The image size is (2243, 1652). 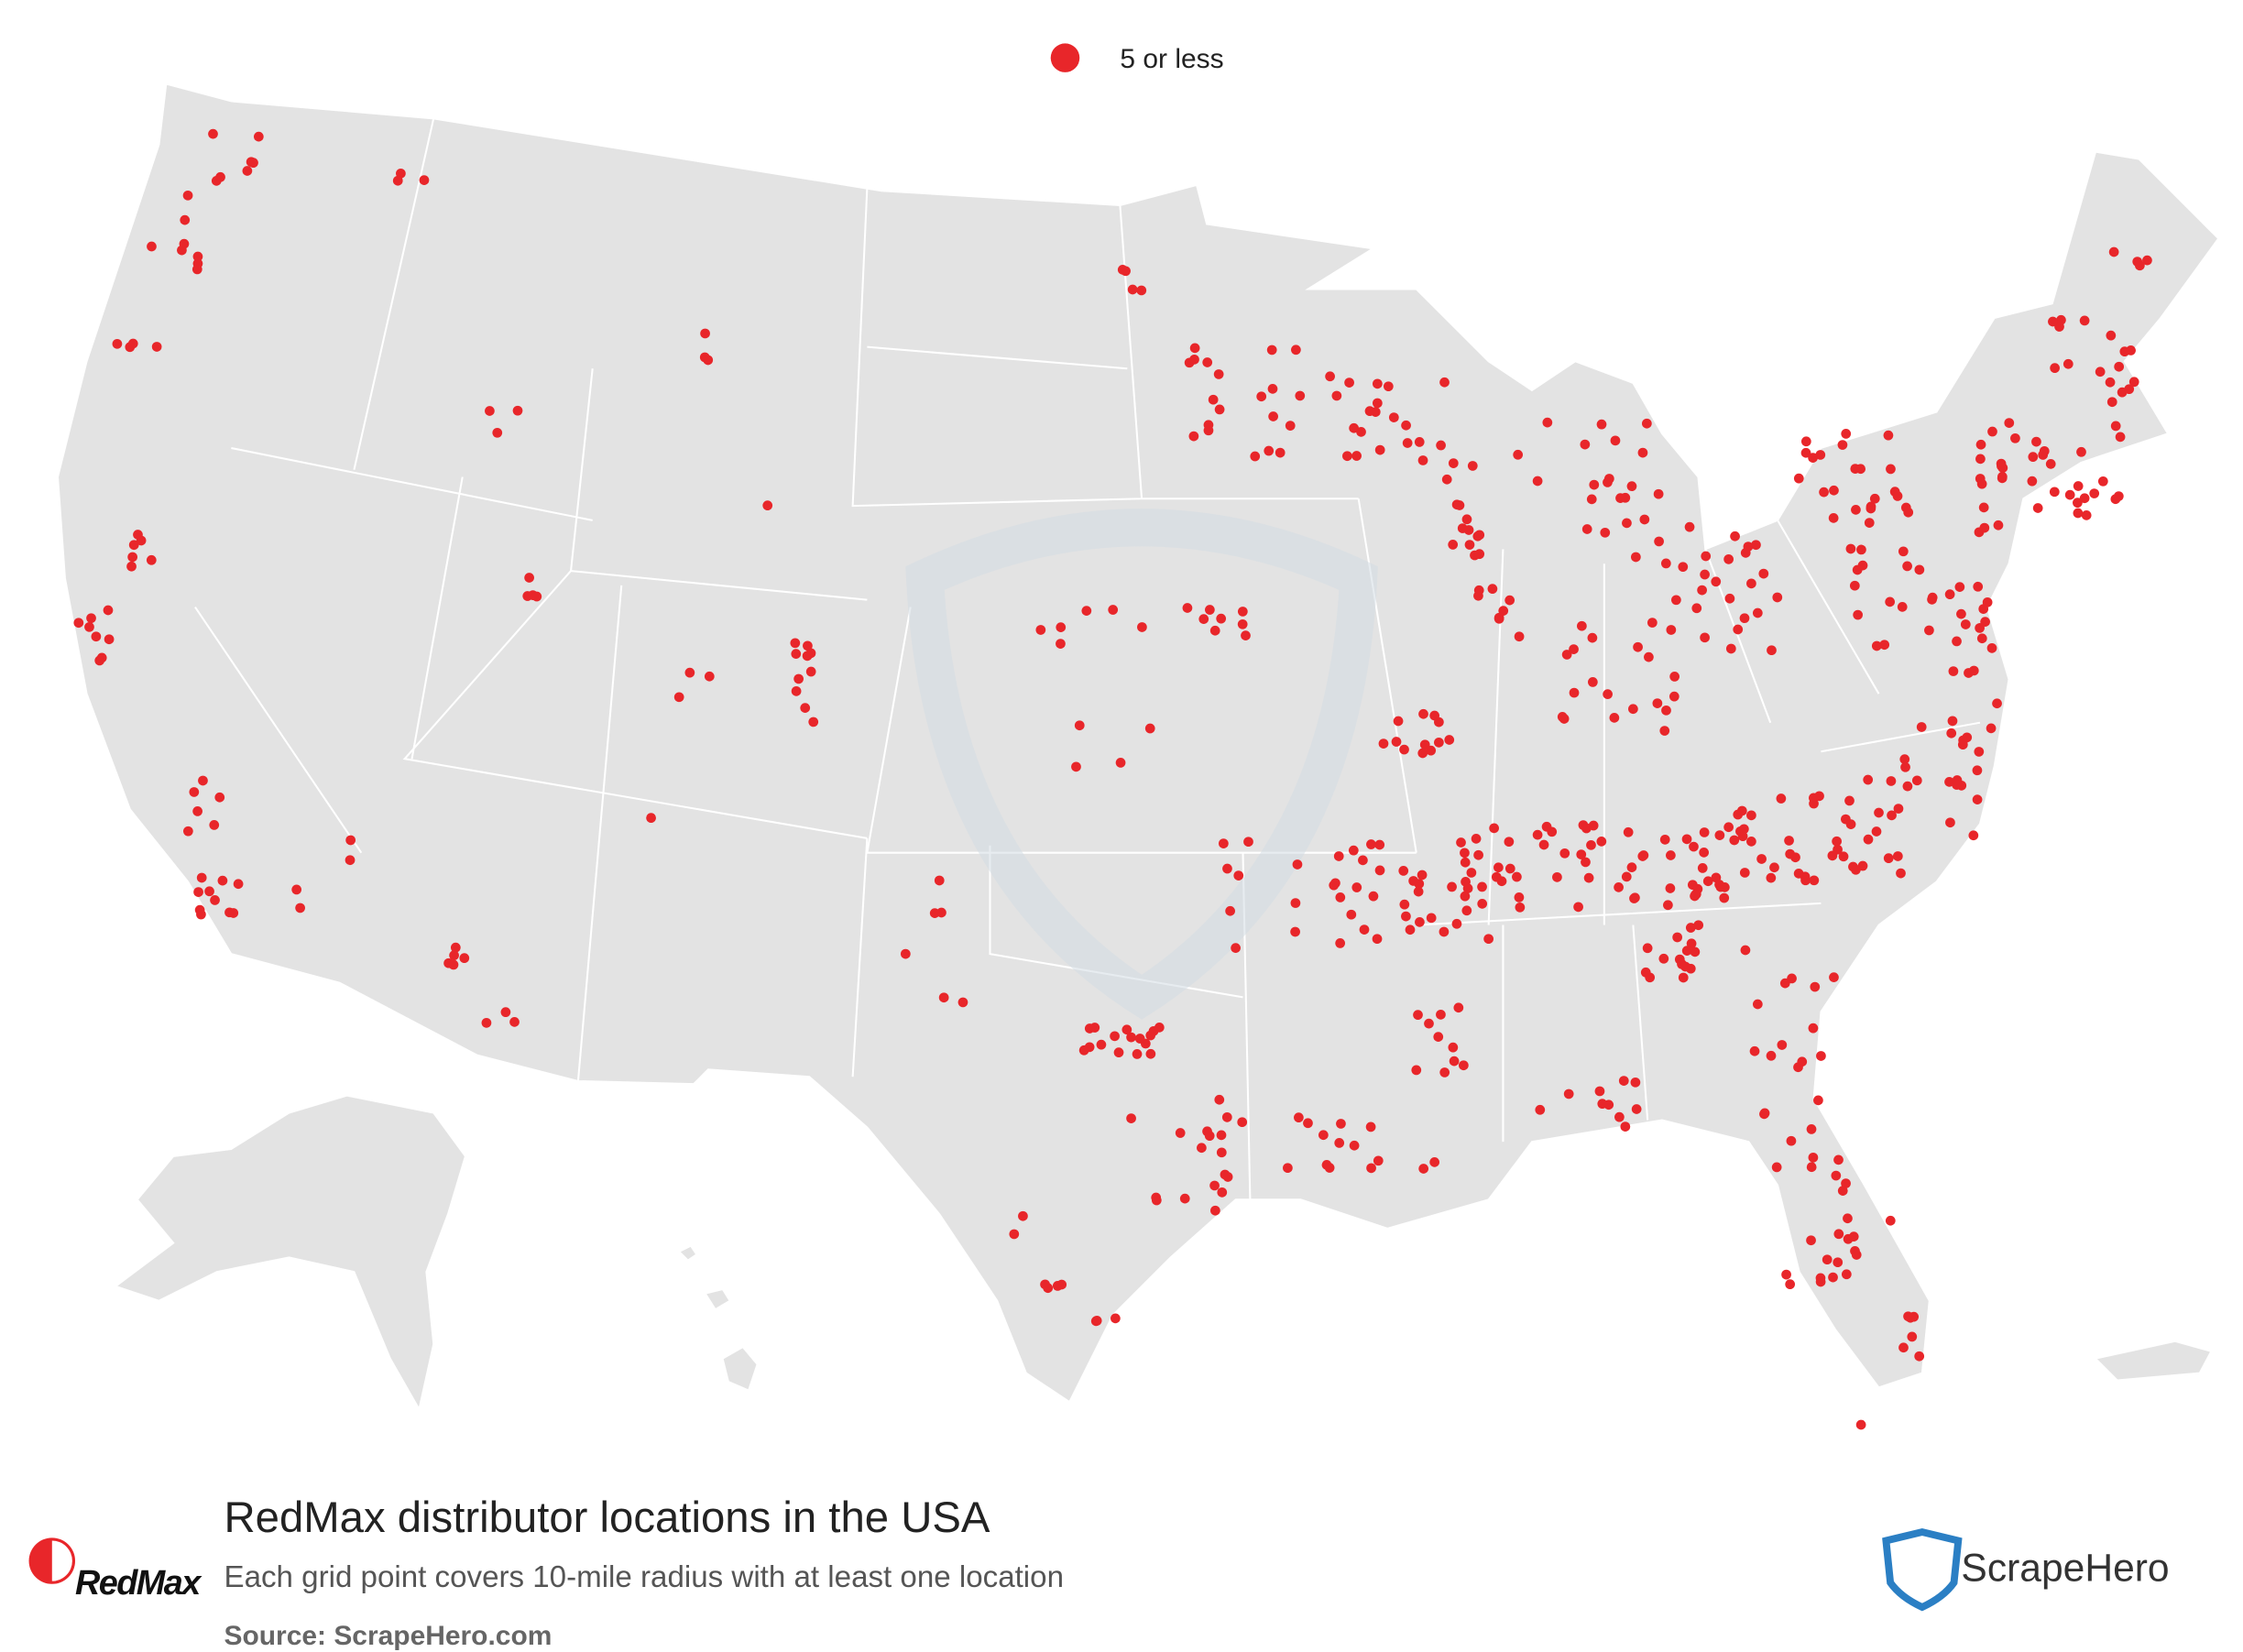 I want to click on watermark, so click(x=1141, y=764).